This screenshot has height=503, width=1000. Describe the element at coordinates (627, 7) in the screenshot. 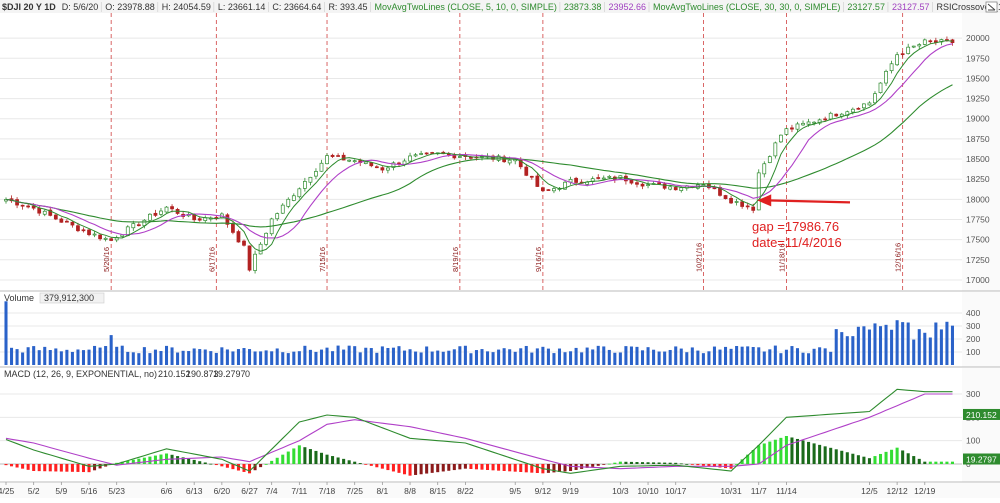

I see `header-item: 23952.66` at that location.